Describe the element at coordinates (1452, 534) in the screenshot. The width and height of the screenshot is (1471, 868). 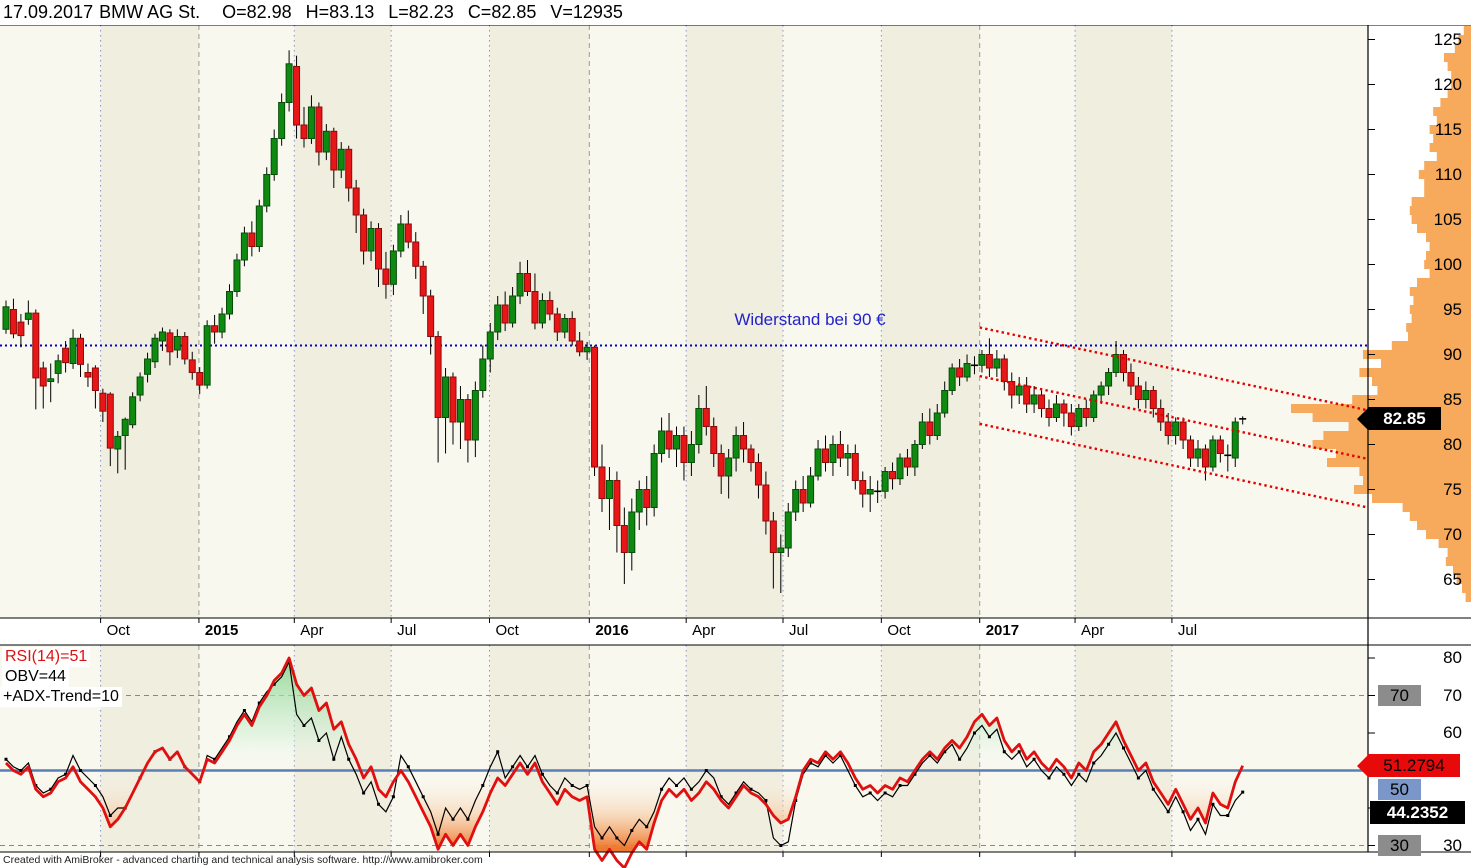
I see `price-axis-label: 70` at that location.